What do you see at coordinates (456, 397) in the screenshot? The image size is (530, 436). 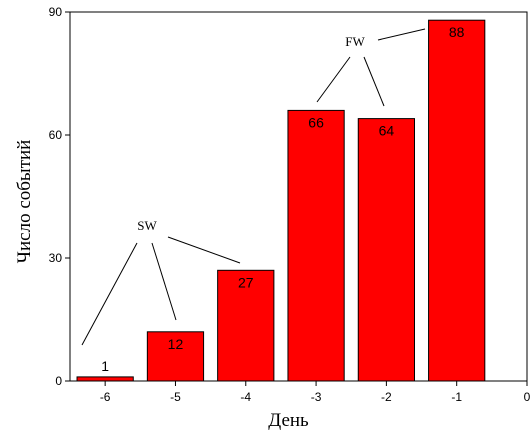 I see `x-tick-label: -1` at bounding box center [456, 397].